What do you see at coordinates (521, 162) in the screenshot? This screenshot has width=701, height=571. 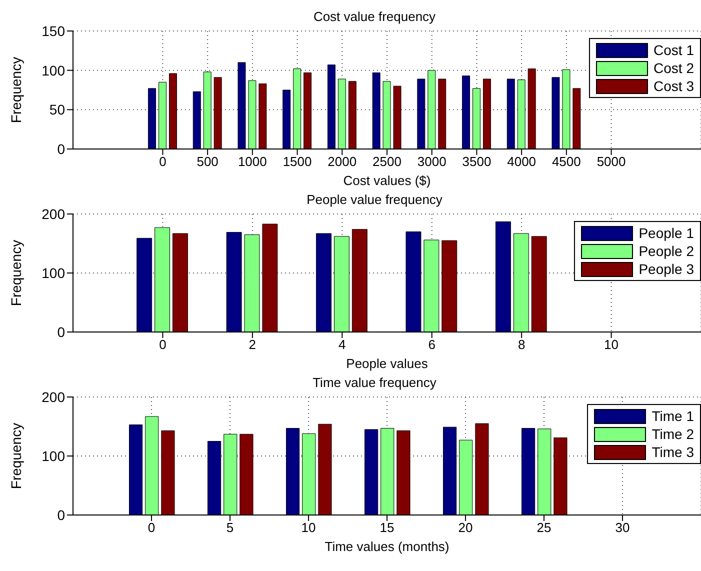 I see `x-tick-label: 4000` at bounding box center [521, 162].